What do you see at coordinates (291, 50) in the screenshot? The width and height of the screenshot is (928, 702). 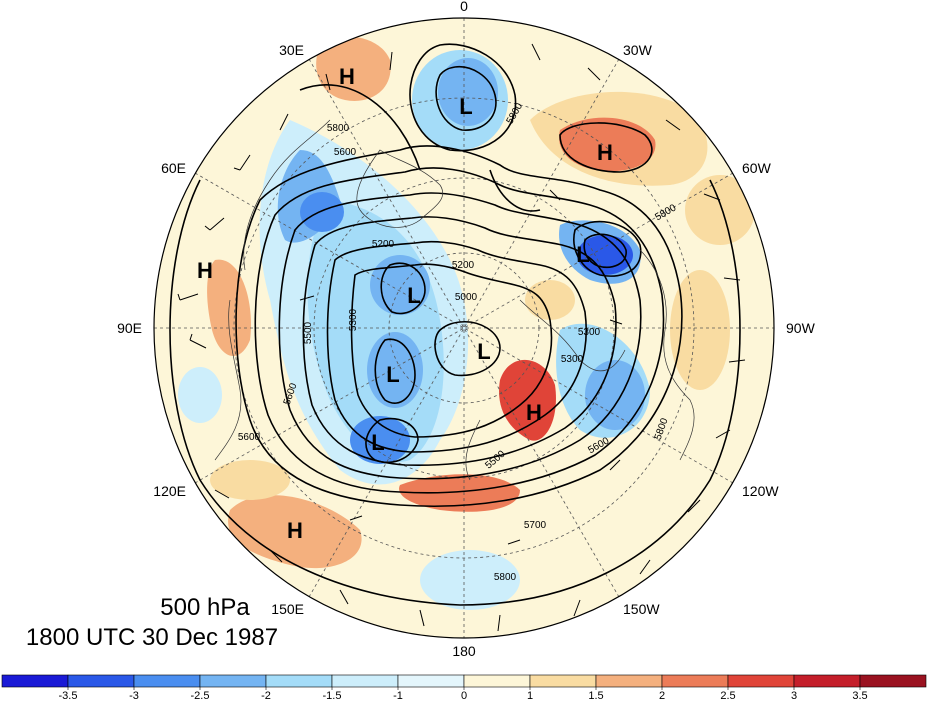 I see `lon-label-30e: 30E` at bounding box center [291, 50].